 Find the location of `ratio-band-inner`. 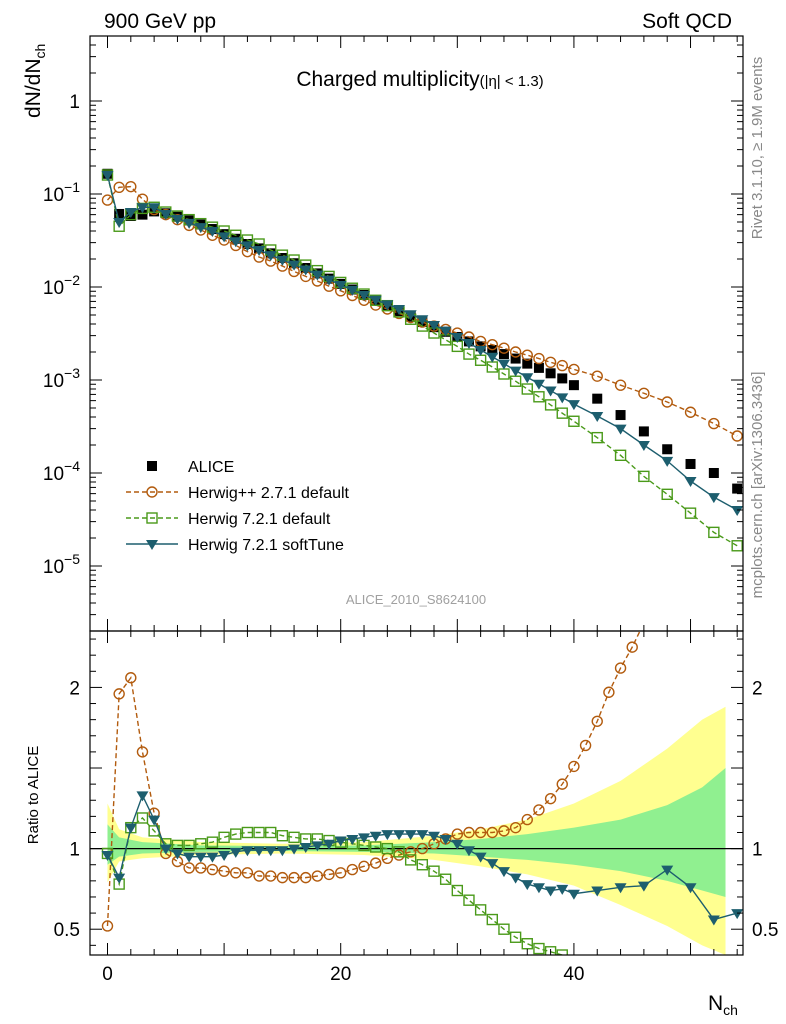

ratio-band-inner is located at coordinates (416, 832).